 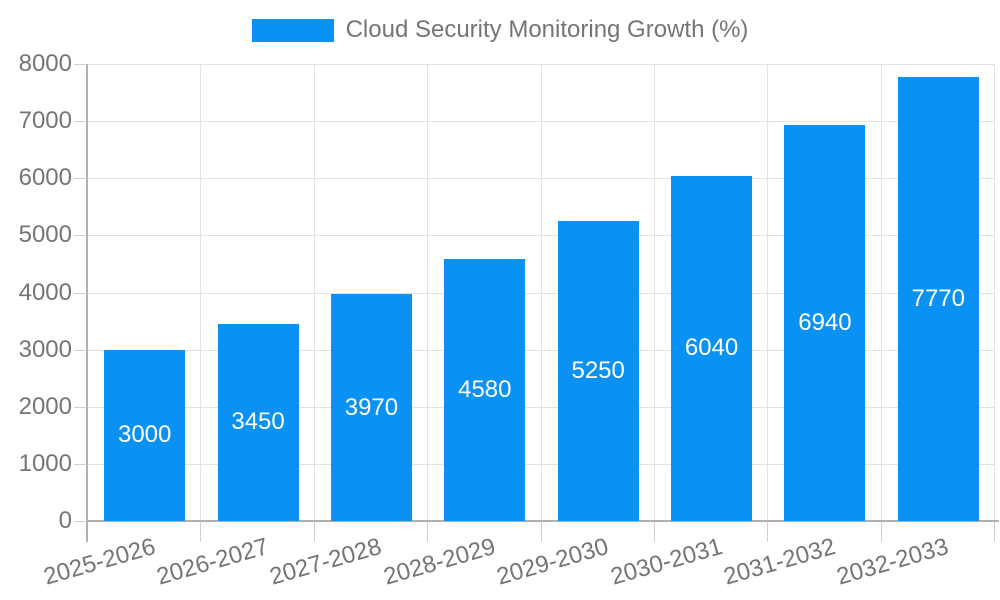 I want to click on bar-value-label: 3970, so click(x=371, y=407).